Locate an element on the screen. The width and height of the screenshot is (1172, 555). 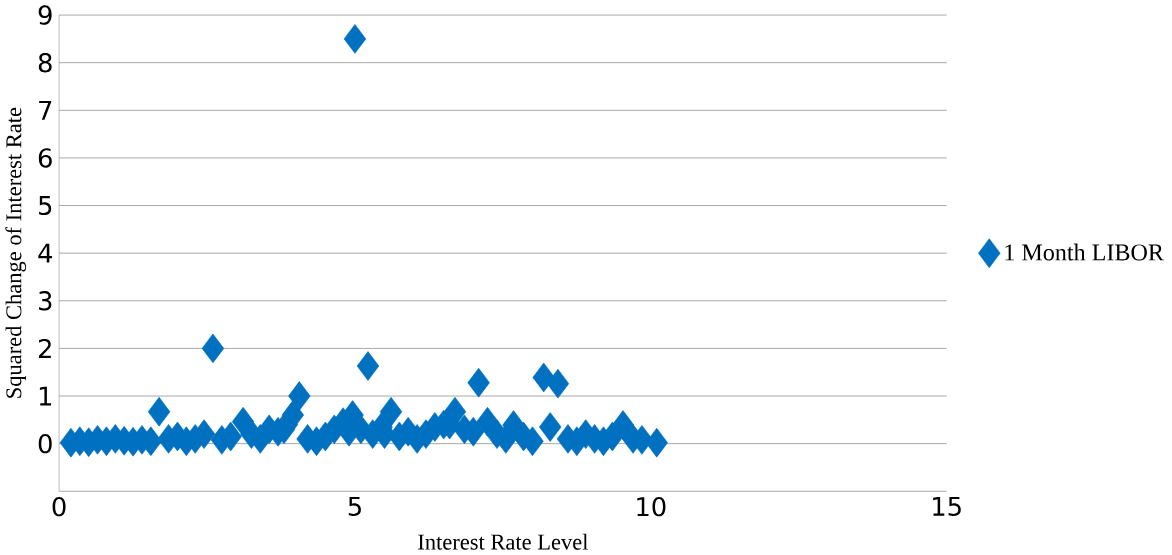
x-tick-label: 10 is located at coordinates (651, 506).